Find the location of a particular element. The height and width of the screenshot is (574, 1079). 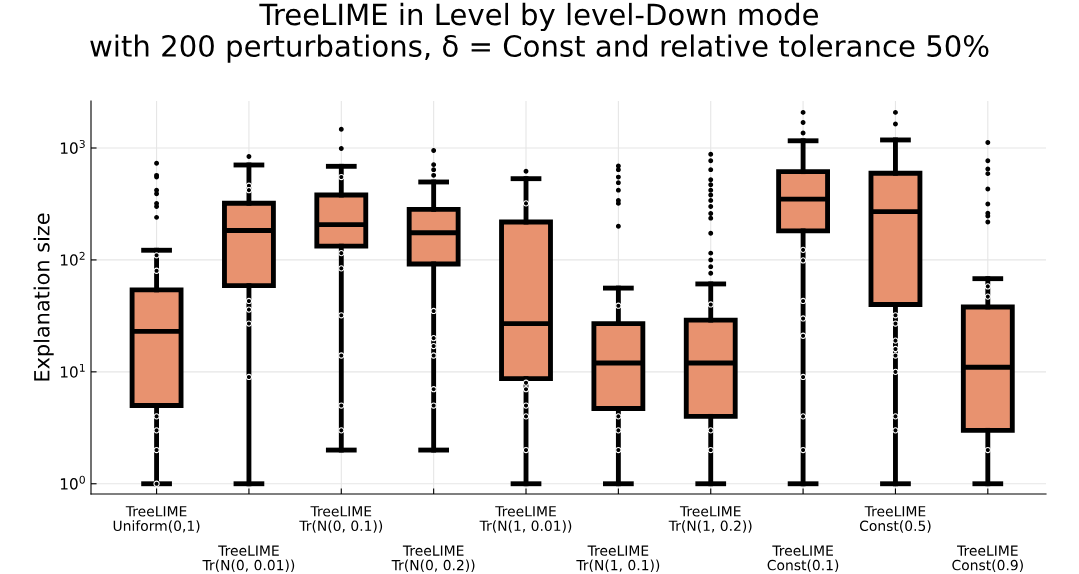

y-tick-label: 10$^{0}$ is located at coordinates (72, 482).